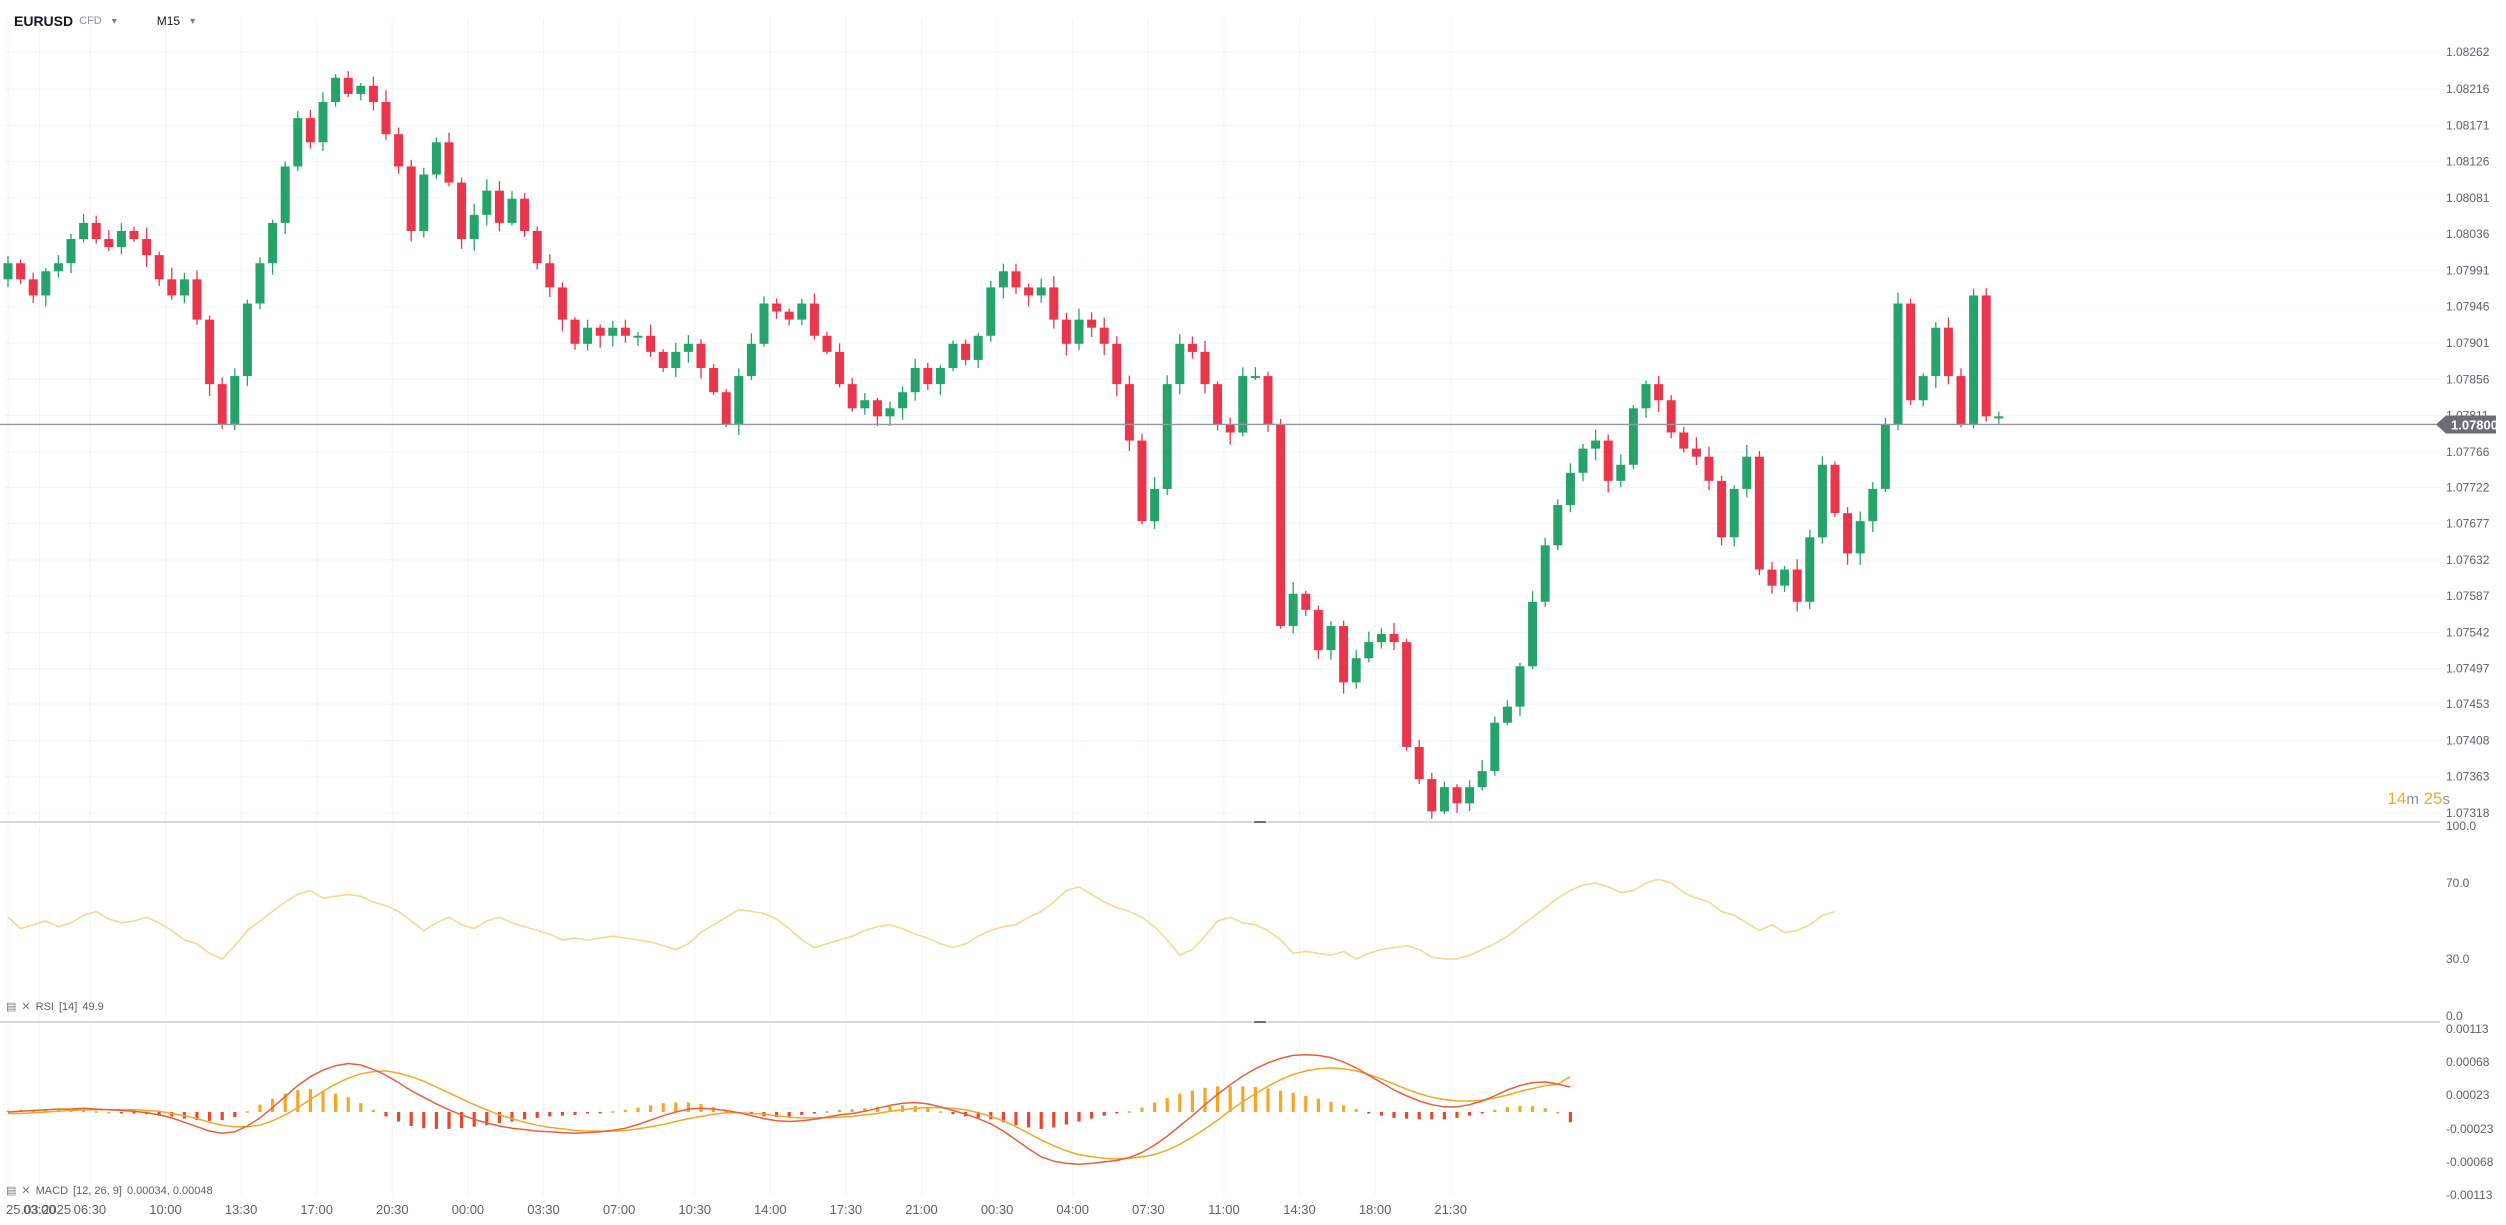 The height and width of the screenshot is (1225, 2506). What do you see at coordinates (168, 21) in the screenshot?
I see `timeframe-selector: M15` at bounding box center [168, 21].